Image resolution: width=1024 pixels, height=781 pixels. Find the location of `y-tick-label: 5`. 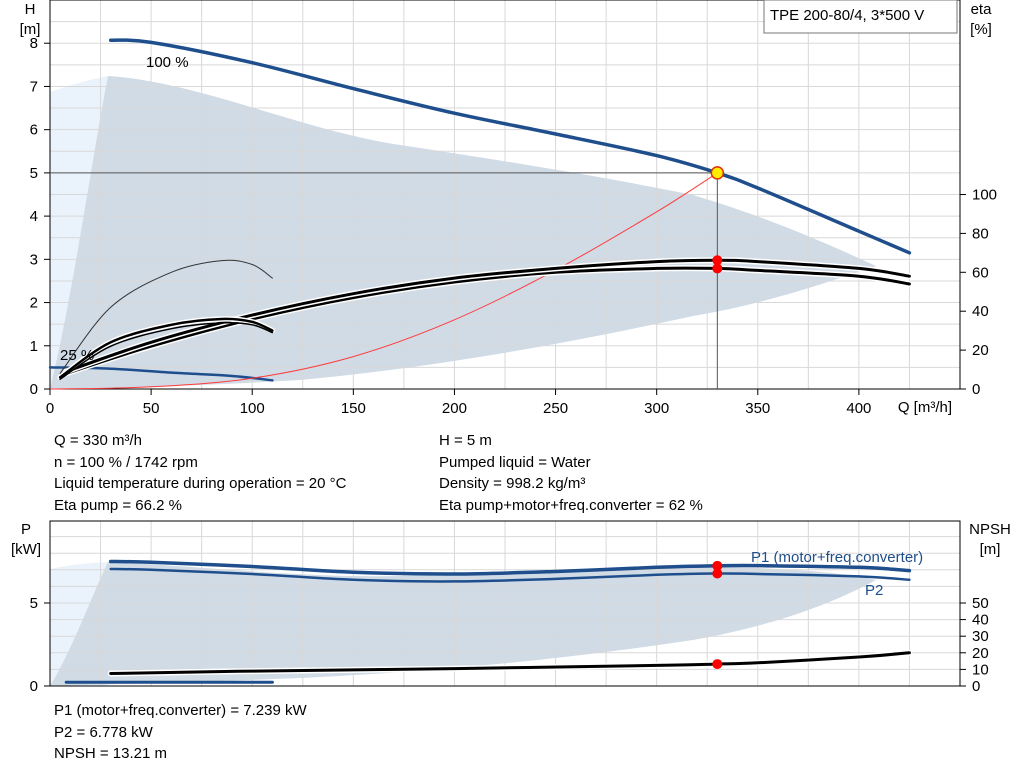

y-tick-label: 5 is located at coordinates (34, 173).